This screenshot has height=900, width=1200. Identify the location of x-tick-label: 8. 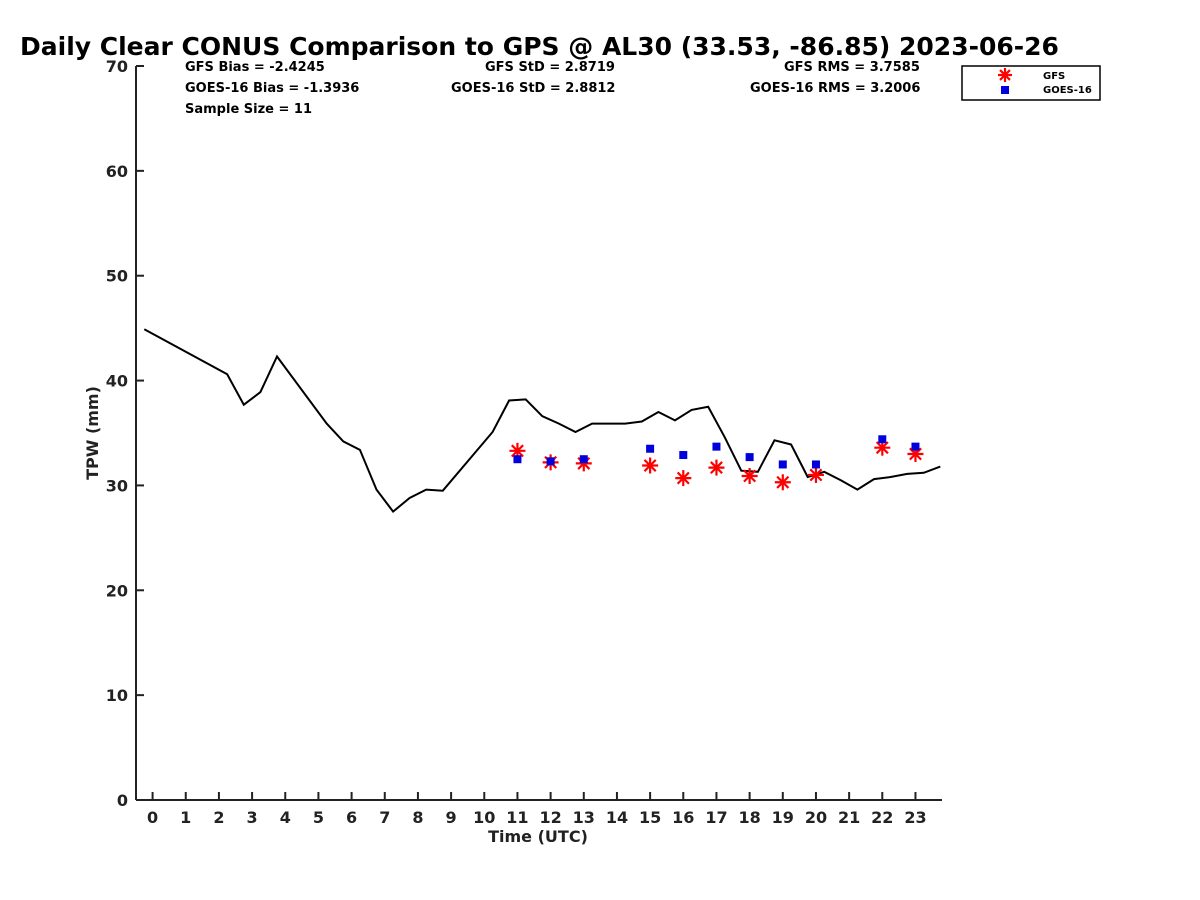
(417, 817).